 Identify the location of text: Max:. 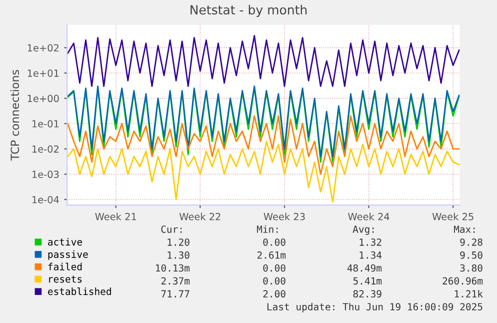
(464, 229).